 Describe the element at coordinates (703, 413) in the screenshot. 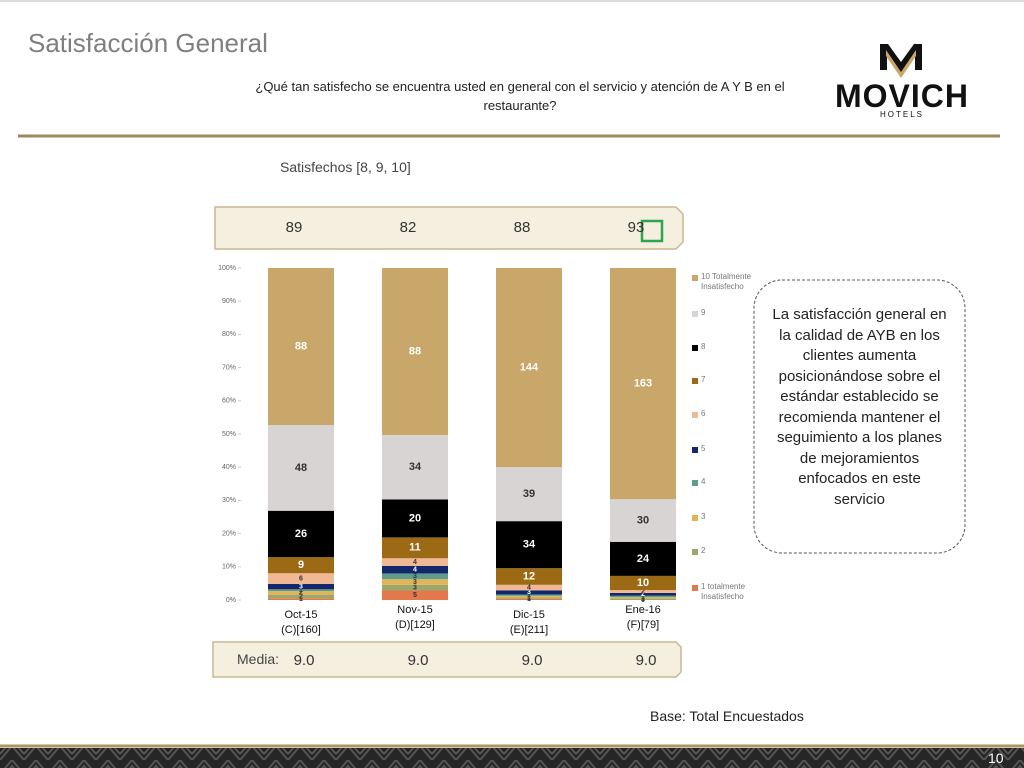

I see `legend-label: 6` at that location.